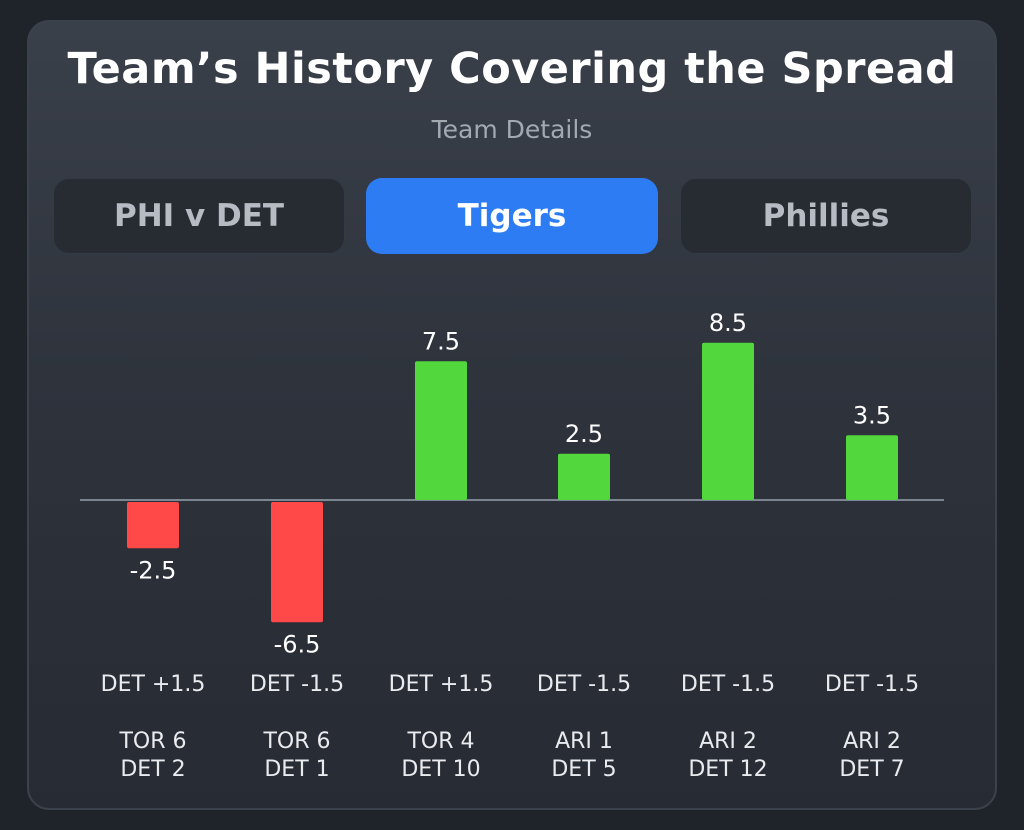 The image size is (1024, 830). What do you see at coordinates (199, 216) in the screenshot?
I see `tab-matchup: PHI v DET` at bounding box center [199, 216].